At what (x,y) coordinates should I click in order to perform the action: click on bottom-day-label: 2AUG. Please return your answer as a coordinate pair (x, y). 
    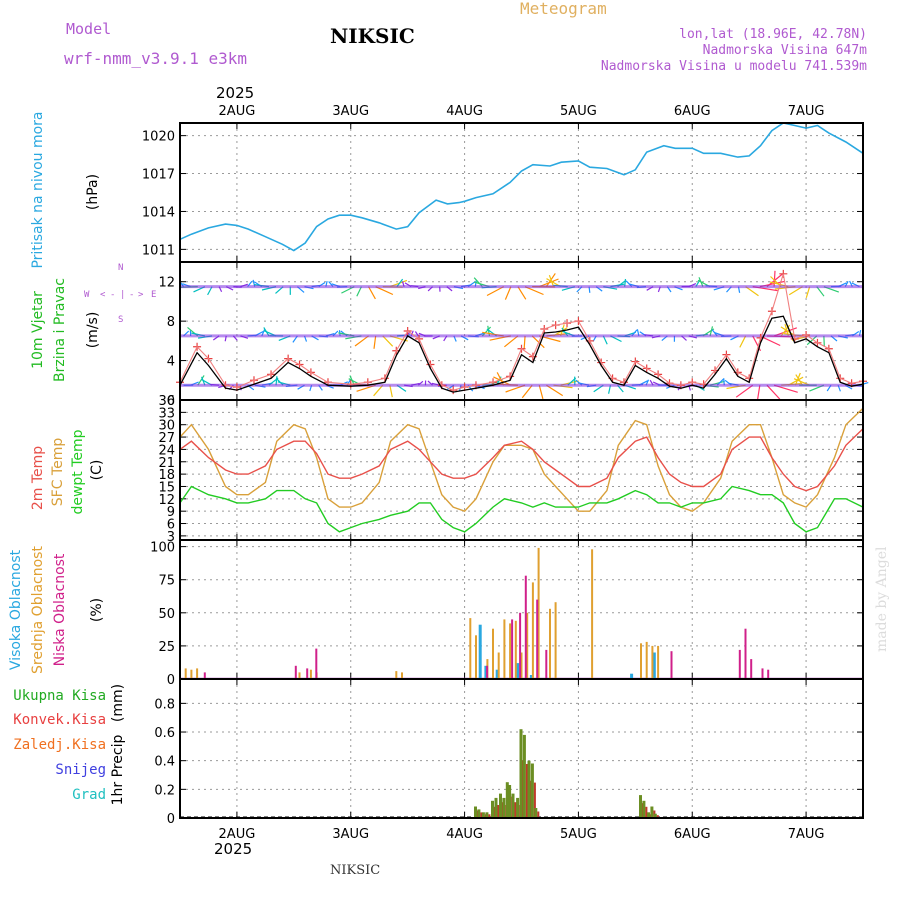
    Looking at the image, I should click on (237, 834).